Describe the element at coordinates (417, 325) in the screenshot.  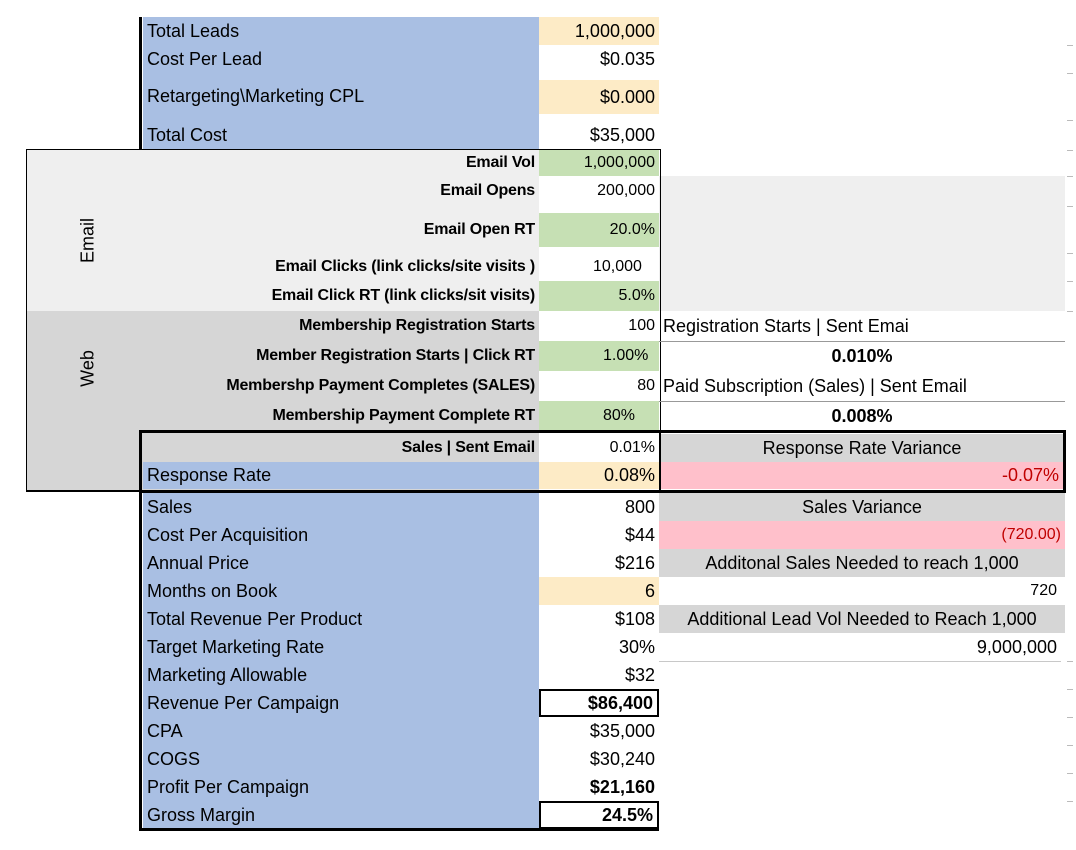
I see `reg-starts-label: Membership Registration Starts` at that location.